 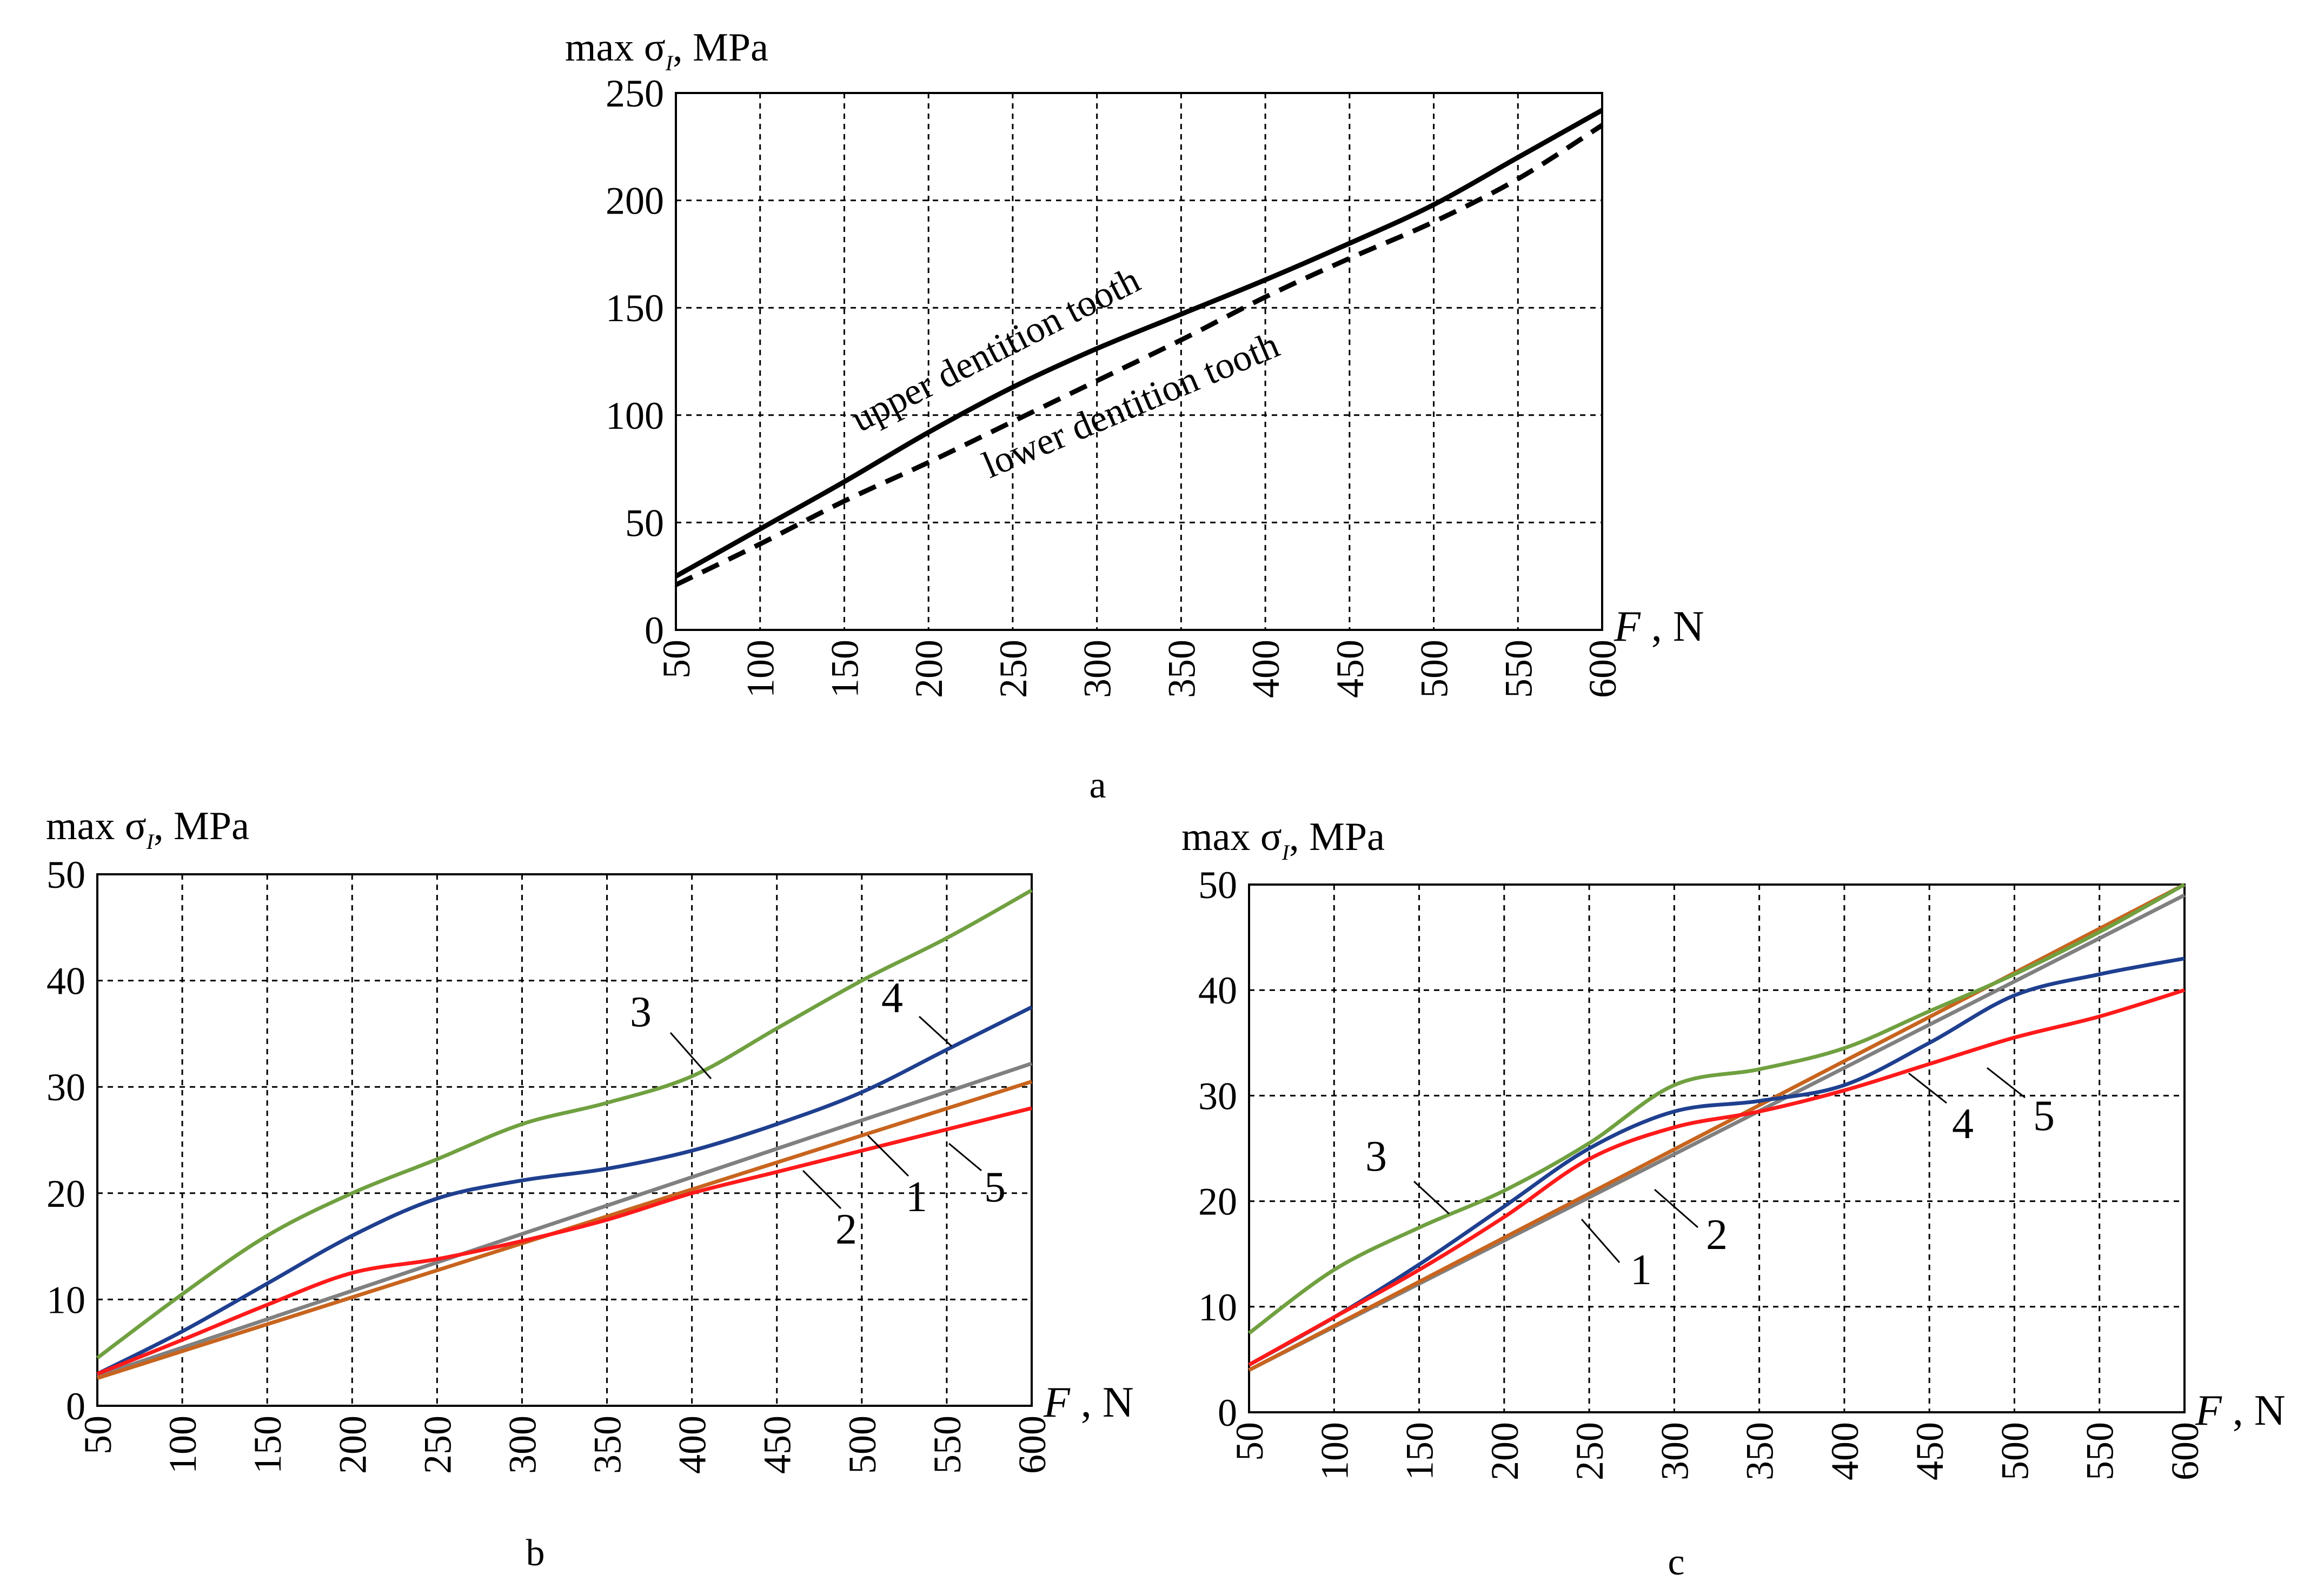 What do you see at coordinates (535, 1553) in the screenshot?
I see `panel-caption: b` at bounding box center [535, 1553].